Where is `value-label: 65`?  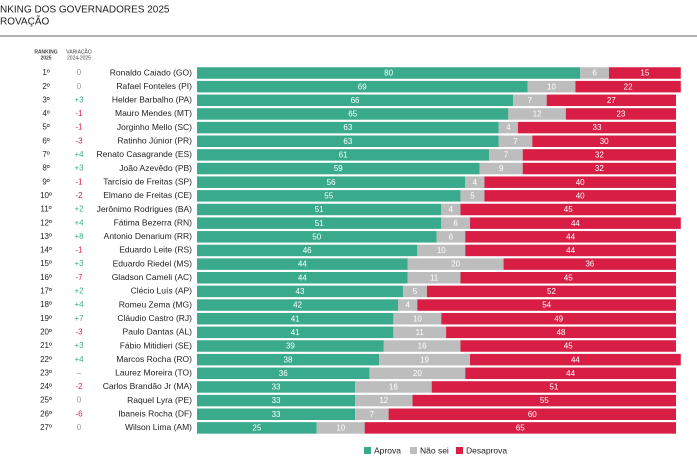
value-label: 65 is located at coordinates (520, 428).